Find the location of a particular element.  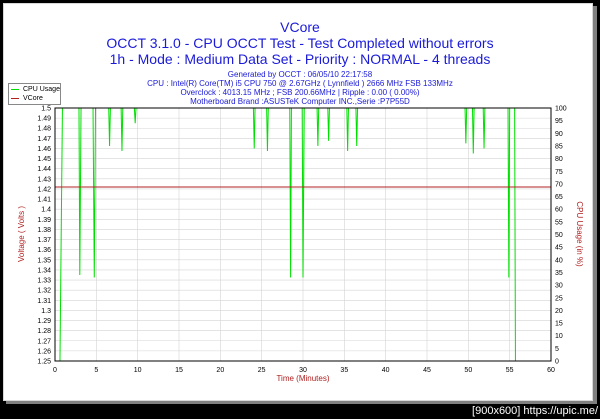

y-tick-label-left: 1.25 is located at coordinates (44, 362).